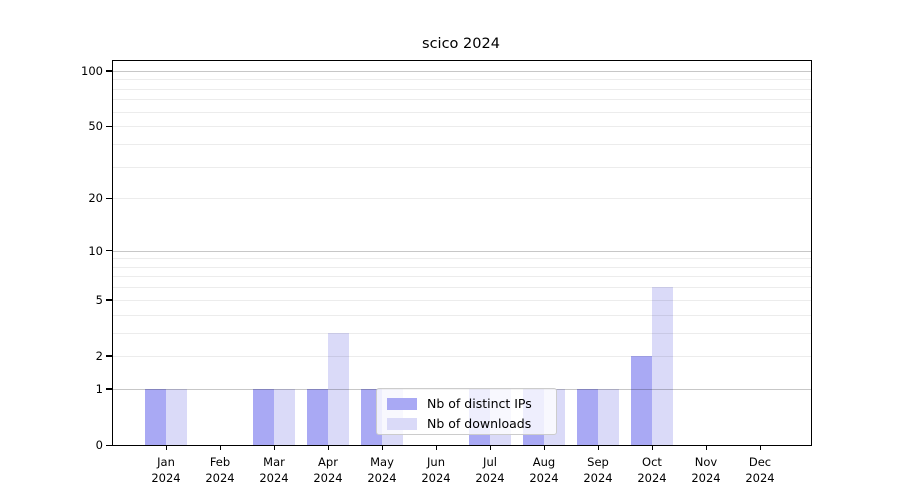 The width and height of the screenshot is (900, 500). I want to click on legend: Nb of distinct IPs Nb of downloads, so click(466, 411).